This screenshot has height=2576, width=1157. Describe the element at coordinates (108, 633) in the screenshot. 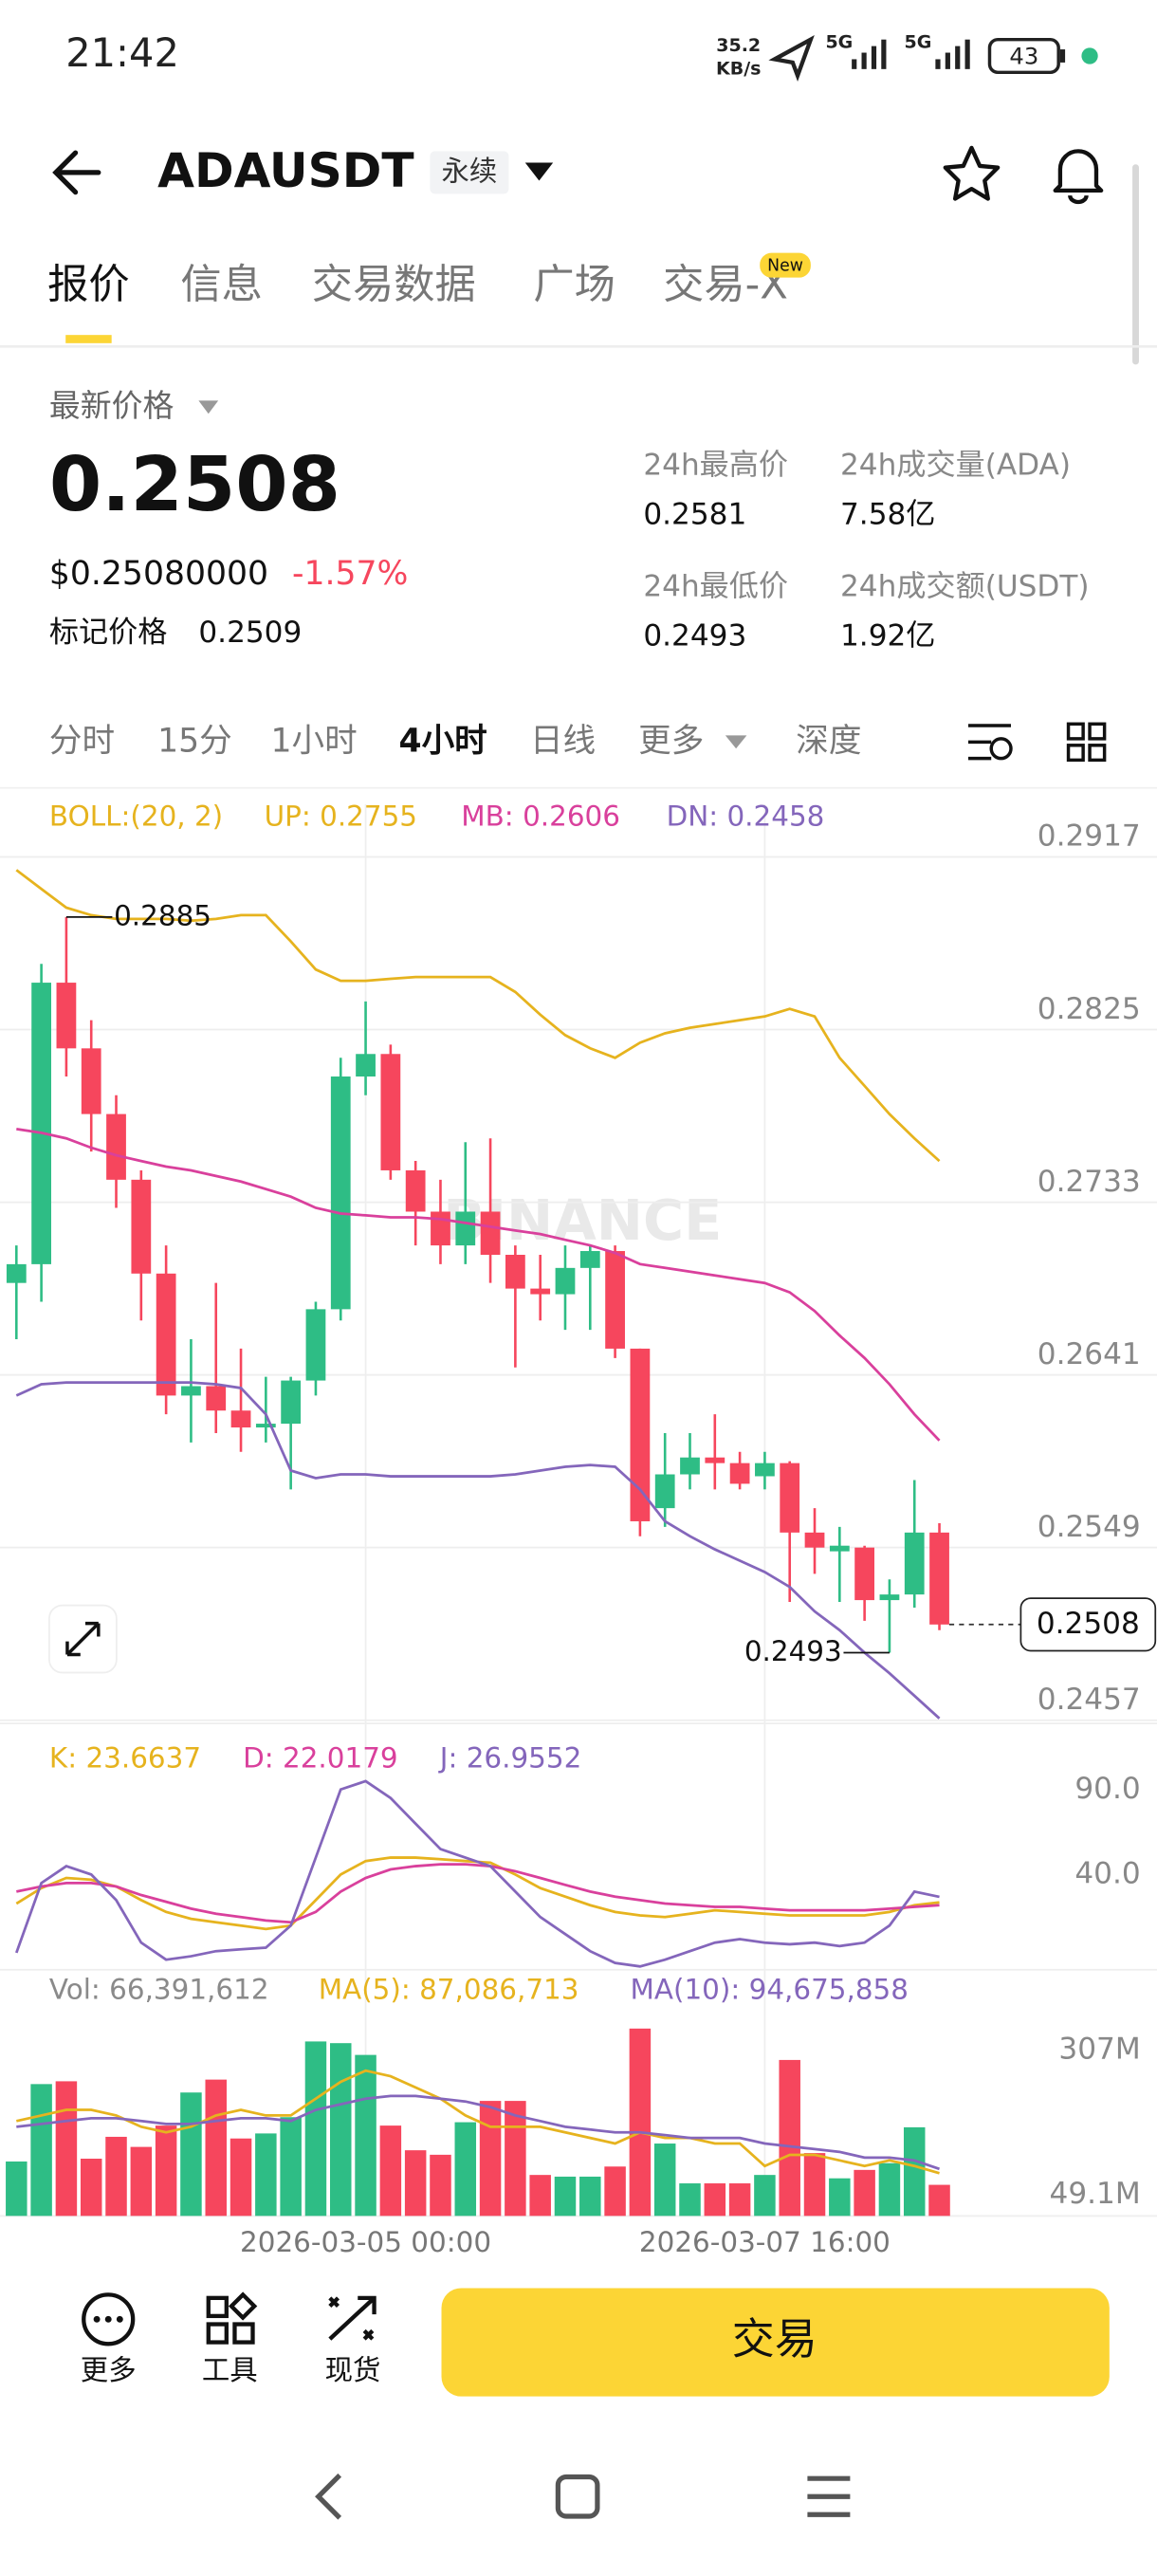

I see `mark-price-label: 标记价格` at that location.